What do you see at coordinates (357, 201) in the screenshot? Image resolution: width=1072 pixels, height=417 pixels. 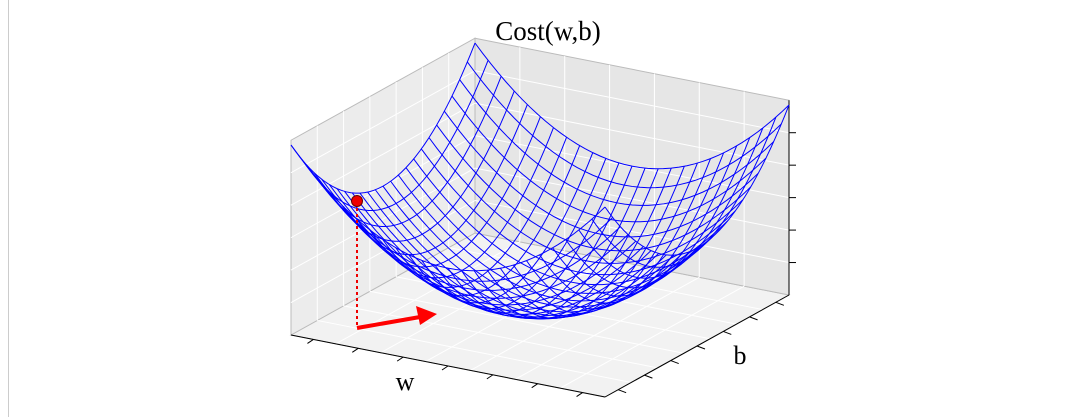 I see `current-point` at bounding box center [357, 201].